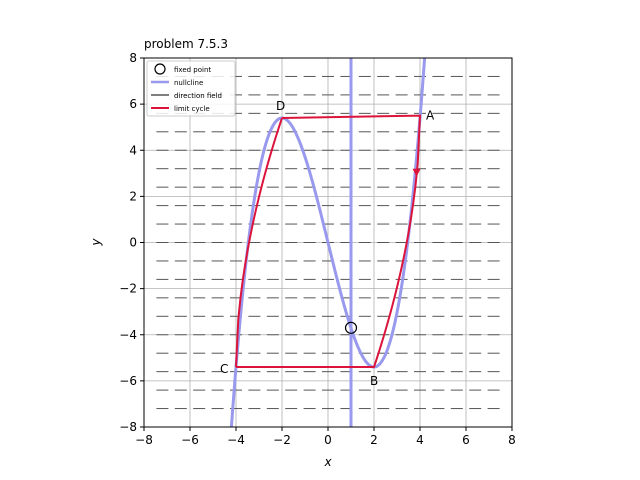 Image resolution: width=640 pixels, height=480 pixels. What do you see at coordinates (190, 440) in the screenshot?
I see `x-tick-label: −6` at bounding box center [190, 440].